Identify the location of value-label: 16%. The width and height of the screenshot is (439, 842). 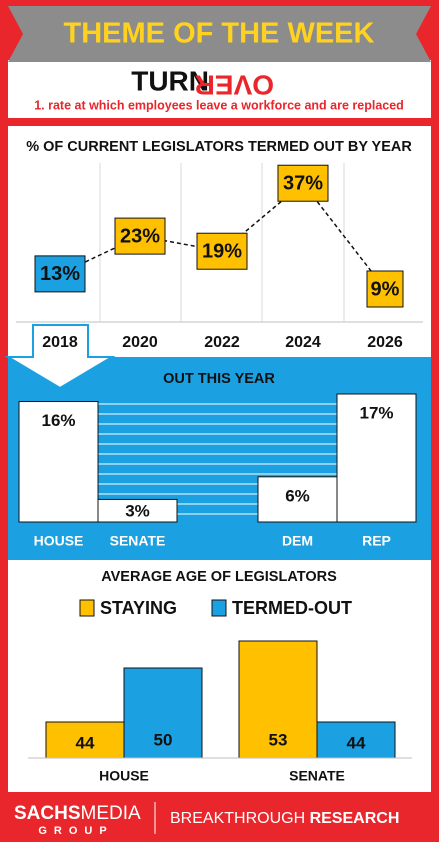
(58, 420).